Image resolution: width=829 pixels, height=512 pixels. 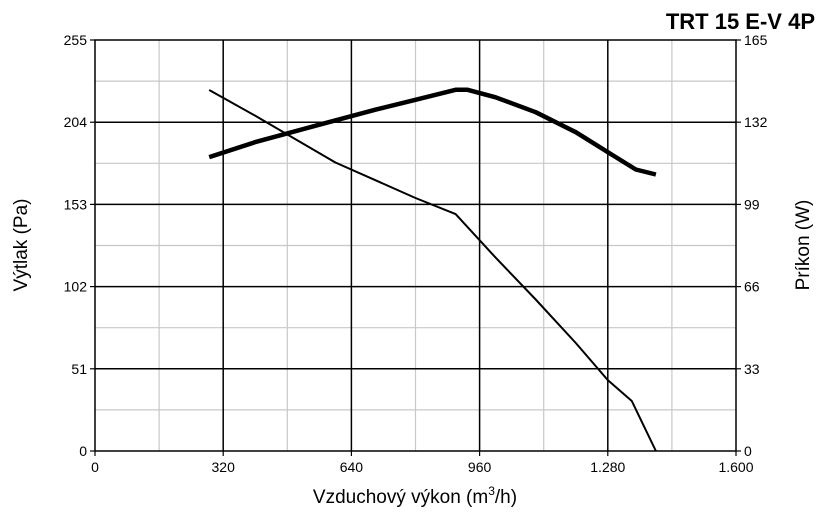 I want to click on x-tick-label: 1.280, so click(x=607, y=467).